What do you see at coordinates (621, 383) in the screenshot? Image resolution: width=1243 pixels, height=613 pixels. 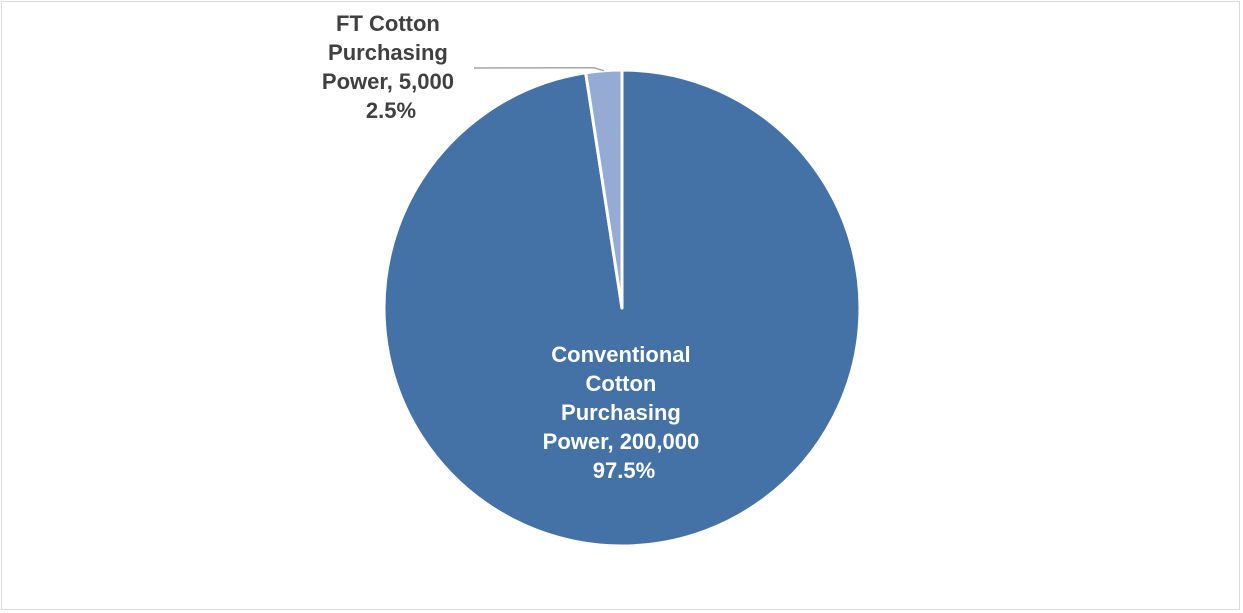 I see `data-label-line: Cotton` at bounding box center [621, 383].